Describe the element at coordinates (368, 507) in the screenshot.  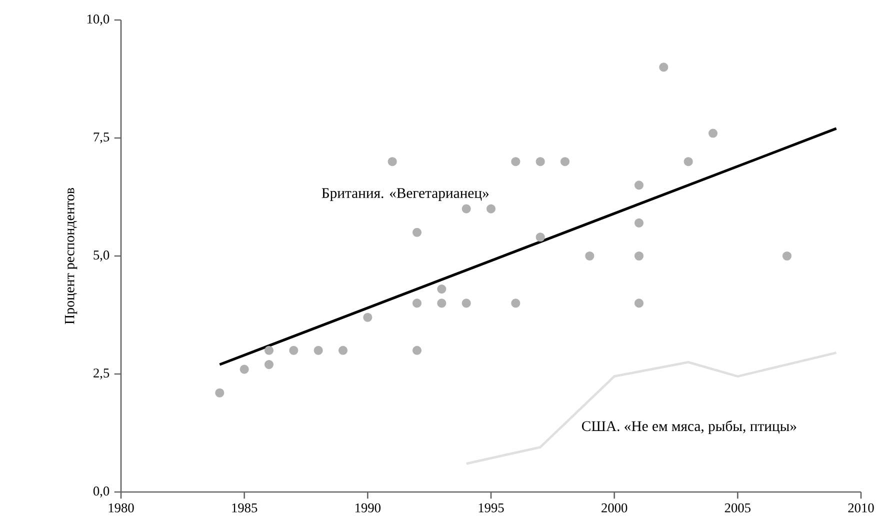
I see `x-tick-label: 1990` at that location.